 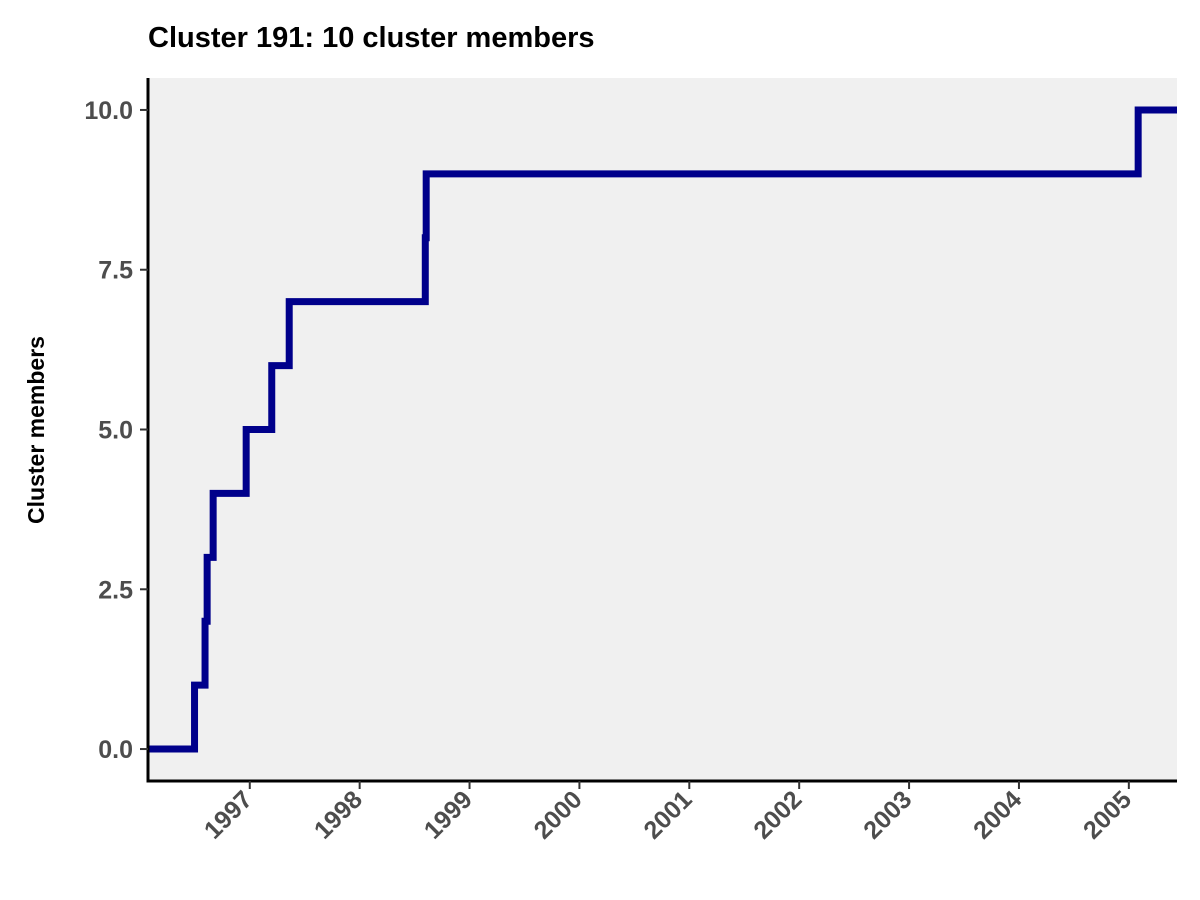 What do you see at coordinates (371, 38) in the screenshot?
I see `chart-title: Cluster 191: 10 cluster members` at bounding box center [371, 38].